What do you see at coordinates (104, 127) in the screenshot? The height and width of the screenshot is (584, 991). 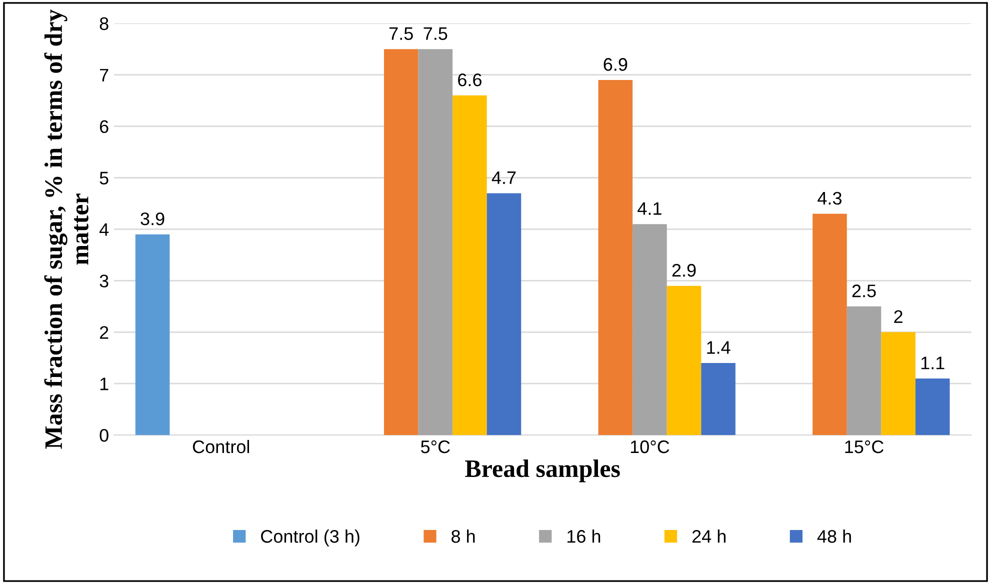 I see `y-tick-label: 6` at bounding box center [104, 127].